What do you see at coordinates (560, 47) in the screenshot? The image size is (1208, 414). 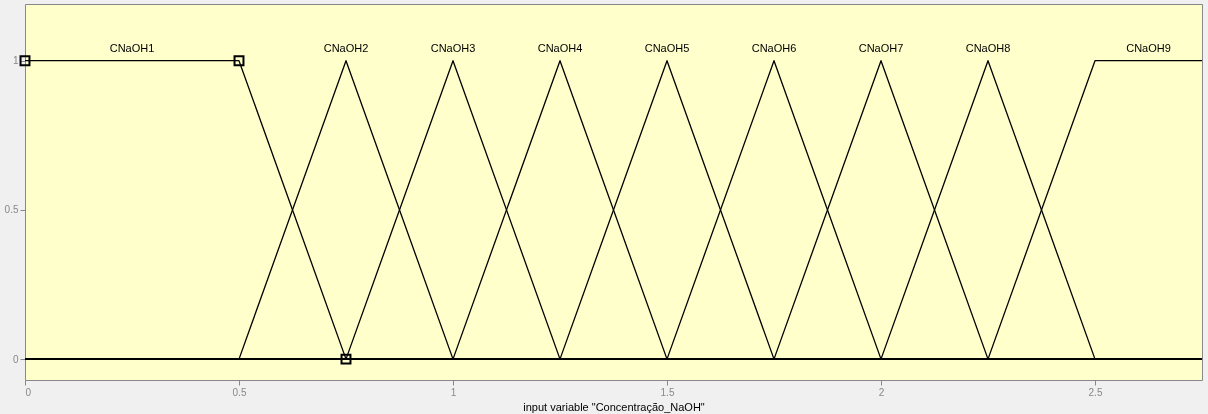 I see `series-label: CNaOH4` at bounding box center [560, 47].